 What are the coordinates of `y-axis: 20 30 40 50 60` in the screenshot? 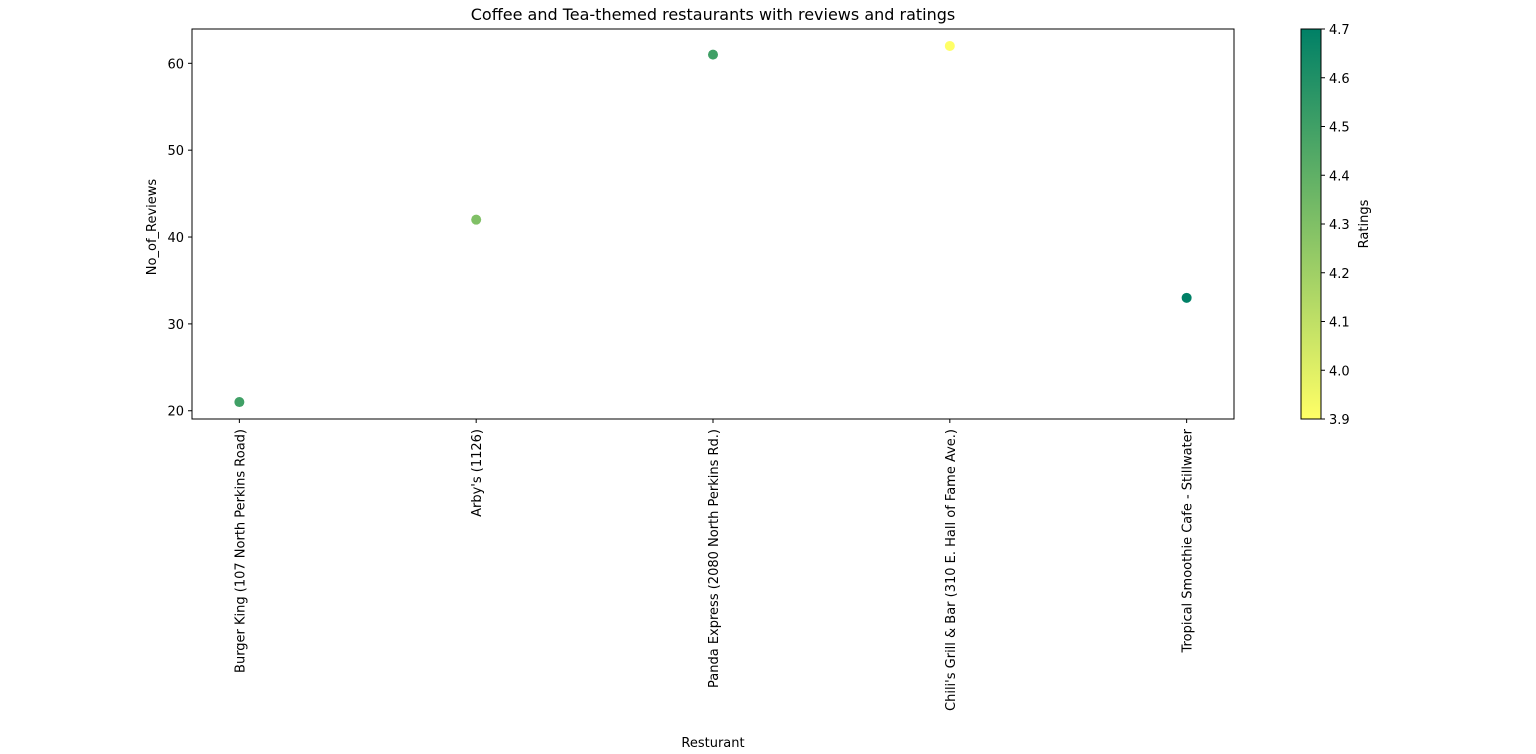 It's located at (179, 238).